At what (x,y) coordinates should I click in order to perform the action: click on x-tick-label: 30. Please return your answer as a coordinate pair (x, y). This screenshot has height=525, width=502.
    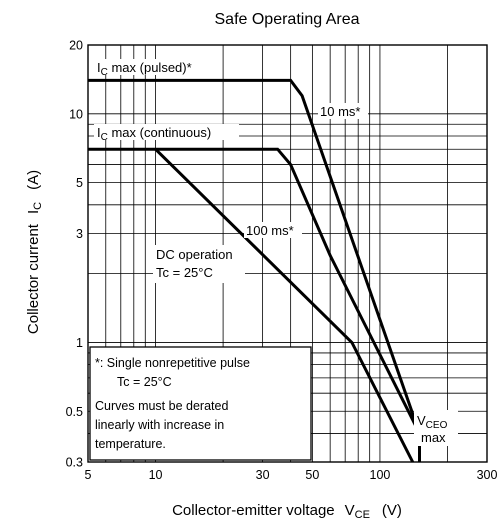
    Looking at the image, I should click on (263, 475).